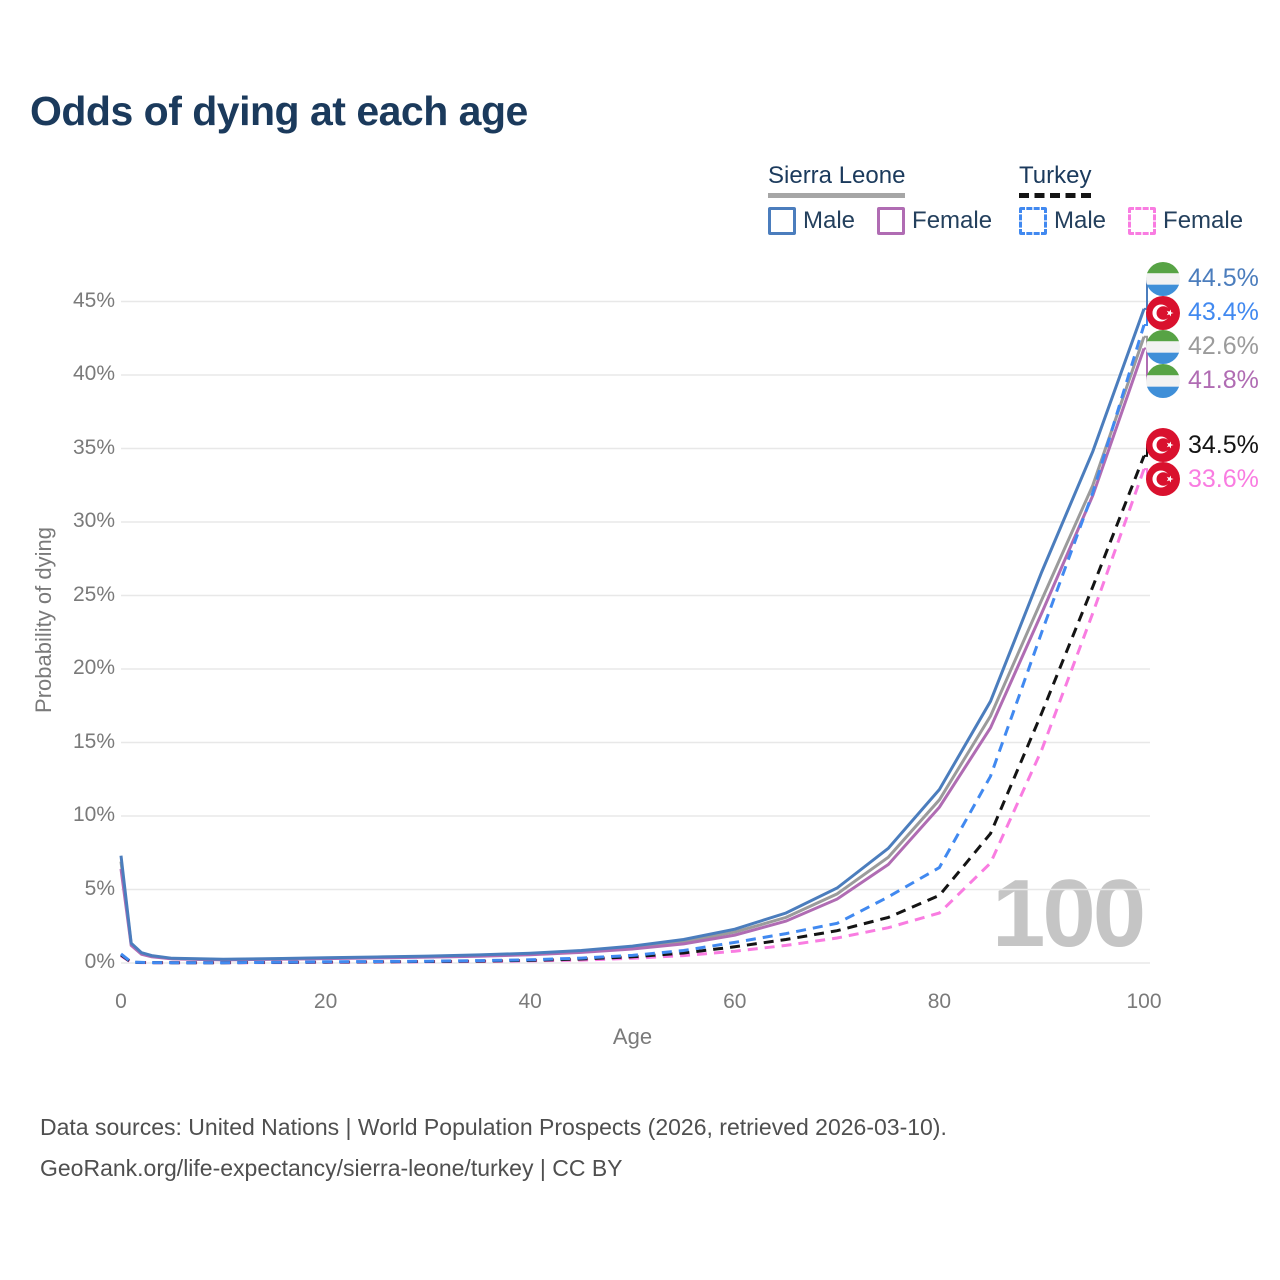 Image resolution: width=1280 pixels, height=1280 pixels. Describe the element at coordinates (530, 1001) in the screenshot. I see `x-tick-label: 40` at that location.